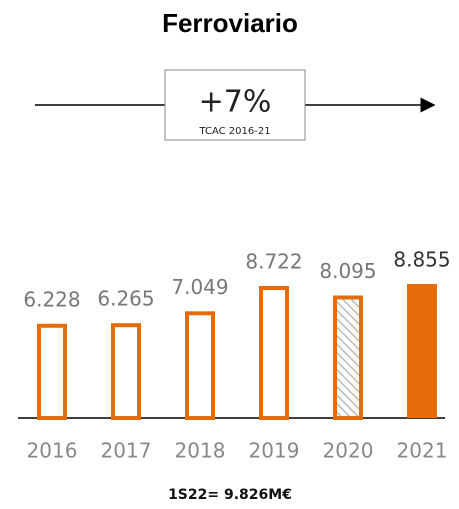 The image size is (459, 509). Describe the element at coordinates (230, 23) in the screenshot. I see `chart-title: Ferroviario` at that location.